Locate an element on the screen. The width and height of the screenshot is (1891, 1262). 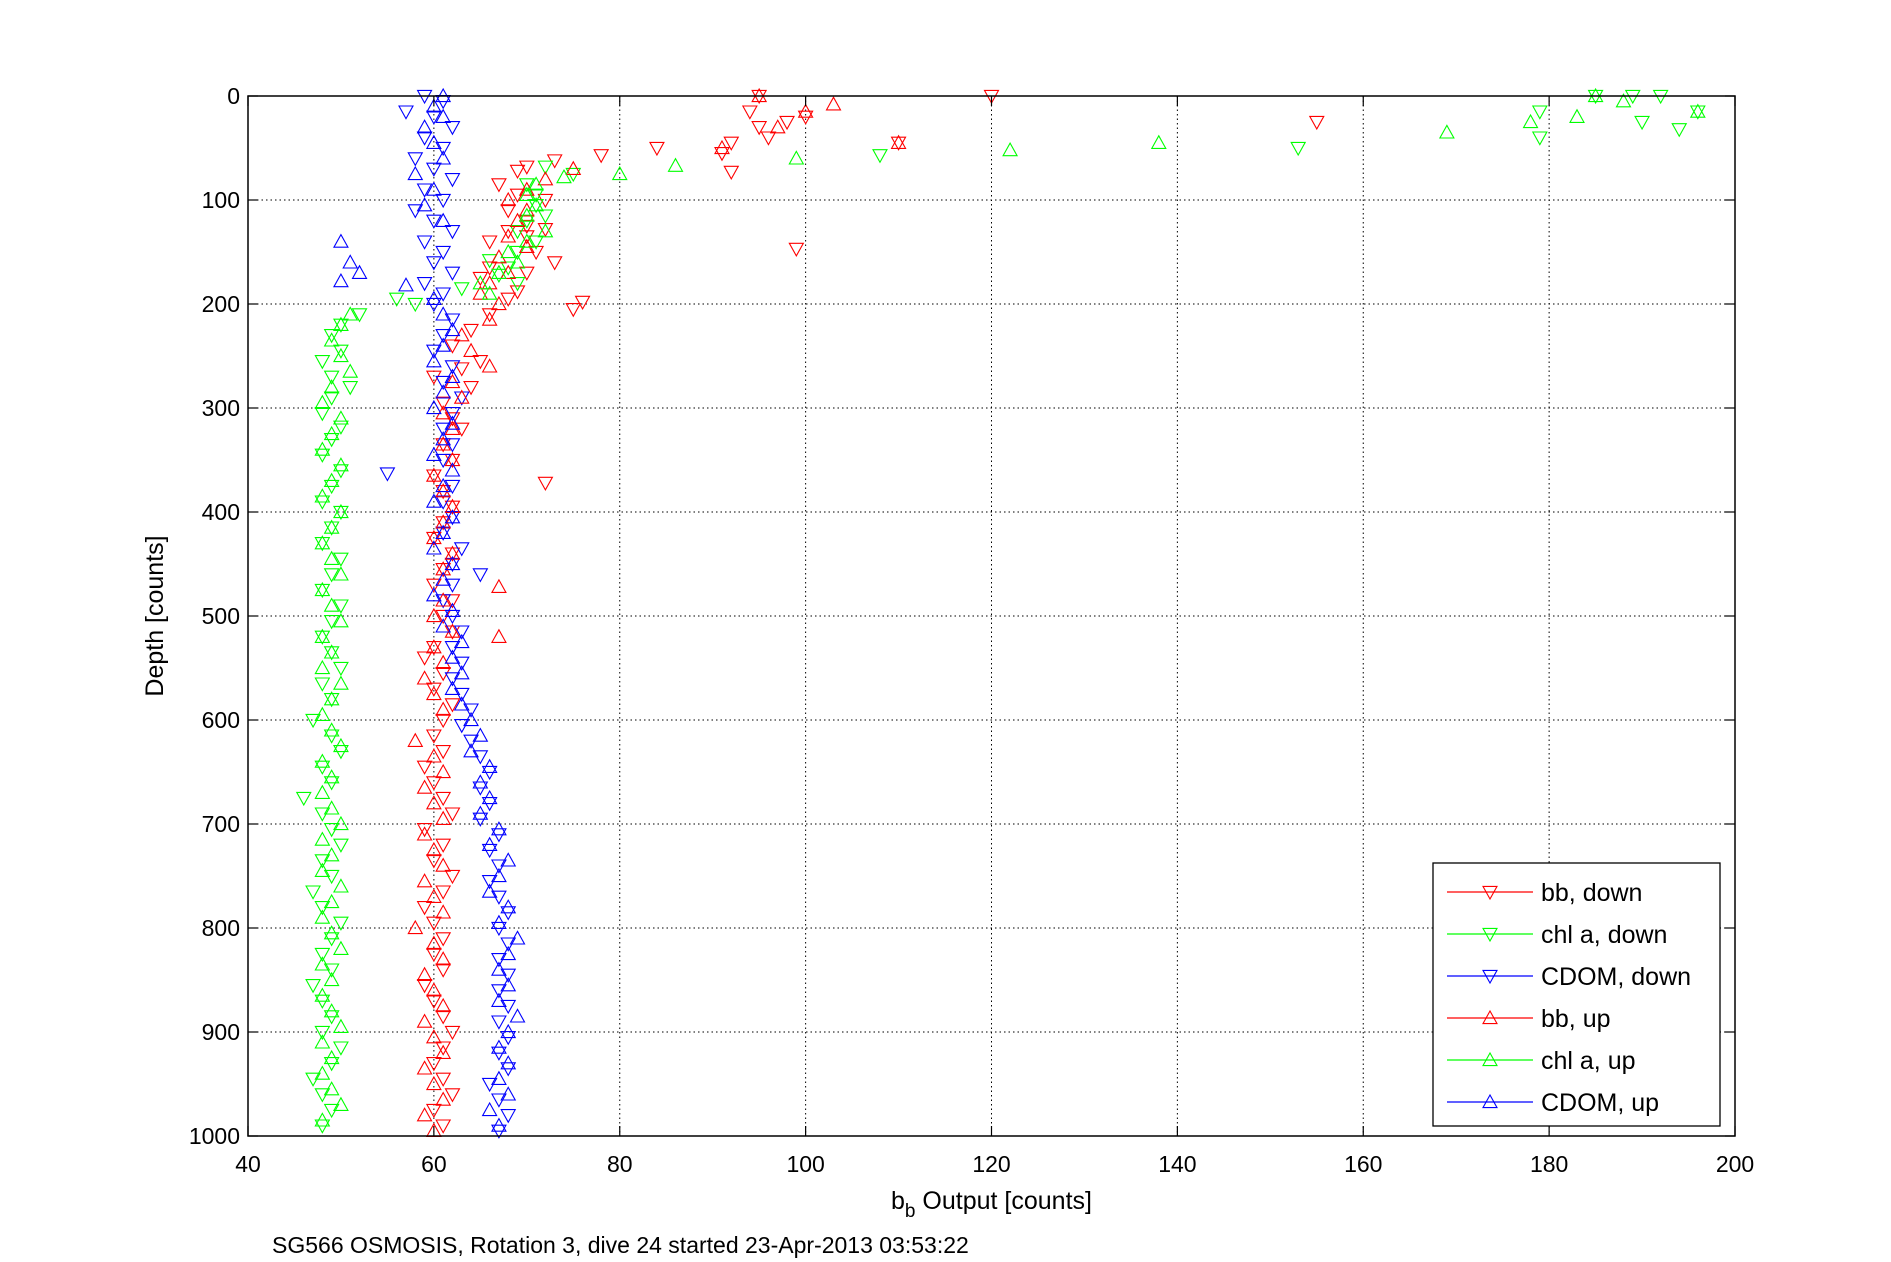
legend-item: chl a, up is located at coordinates (1541, 1061).